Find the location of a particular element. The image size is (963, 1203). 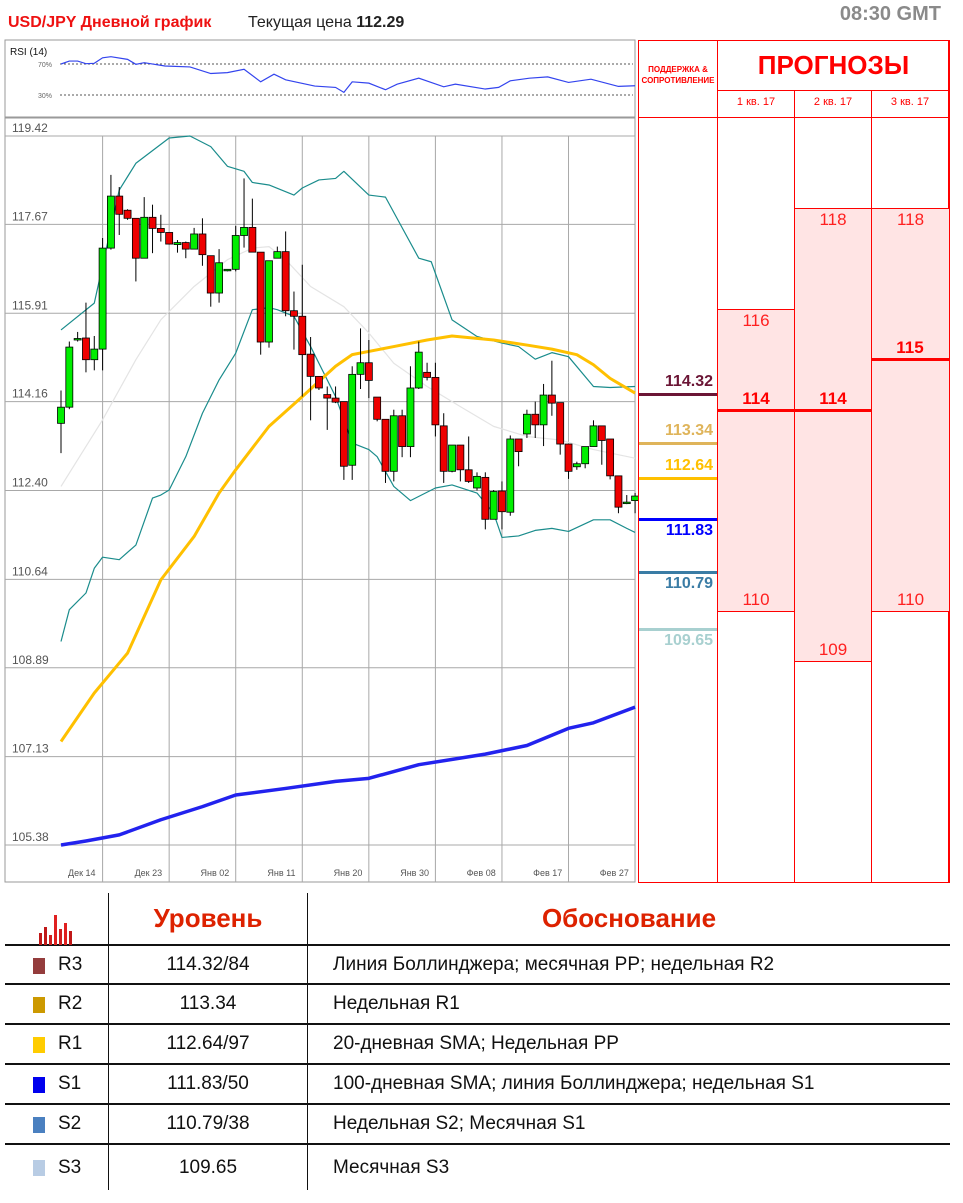

table-header: Уровень Обоснование is located at coordinates (477, 919).